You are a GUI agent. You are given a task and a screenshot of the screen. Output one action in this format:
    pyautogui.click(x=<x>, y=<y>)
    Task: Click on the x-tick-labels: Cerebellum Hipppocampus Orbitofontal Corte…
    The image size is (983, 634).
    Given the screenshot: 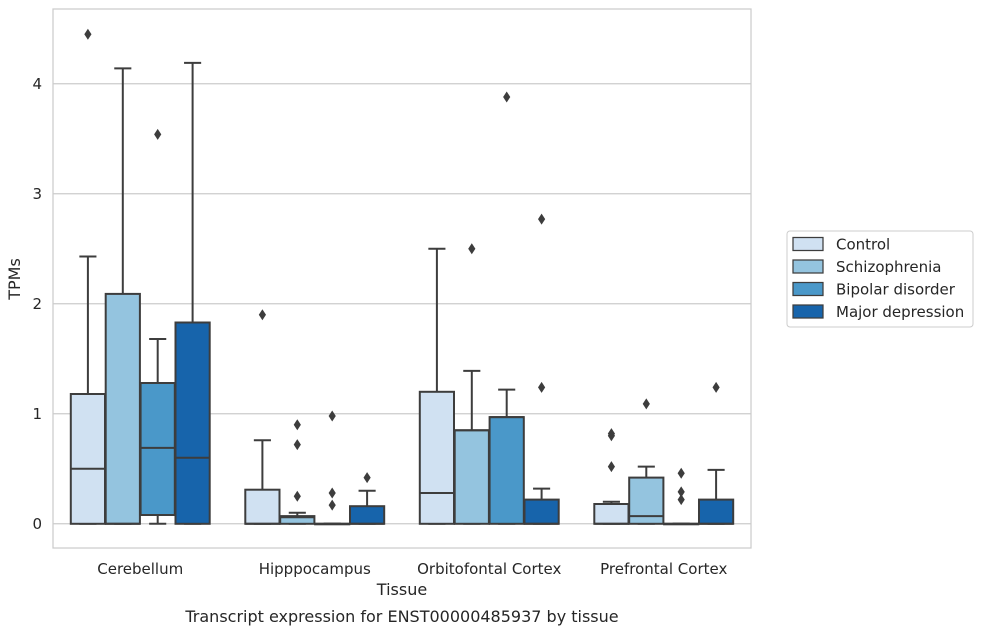 What is the action you would take?
    pyautogui.click(x=412, y=569)
    